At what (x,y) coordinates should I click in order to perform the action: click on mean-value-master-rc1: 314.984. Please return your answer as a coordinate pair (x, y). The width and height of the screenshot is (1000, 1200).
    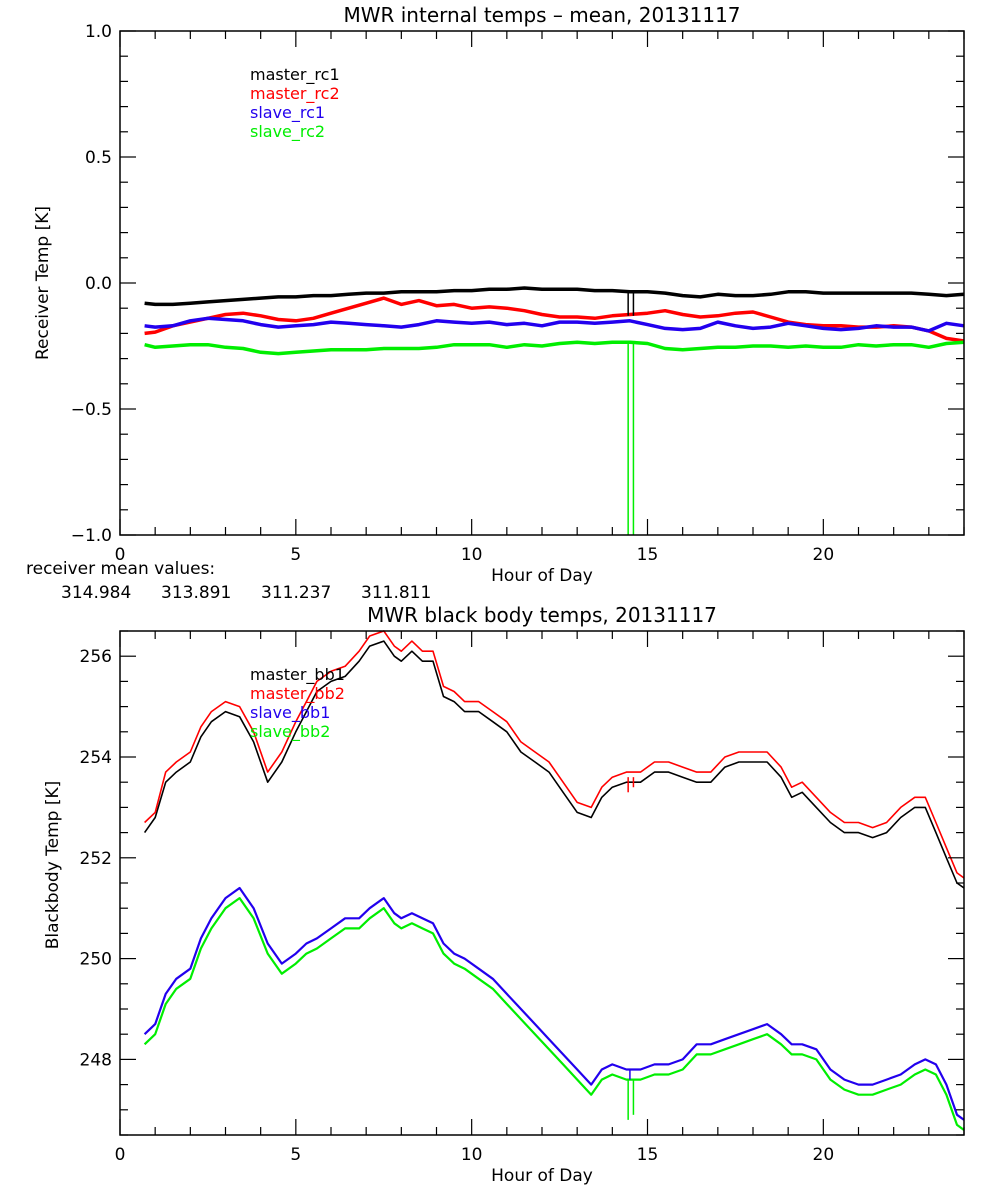
    Looking at the image, I should click on (96, 593).